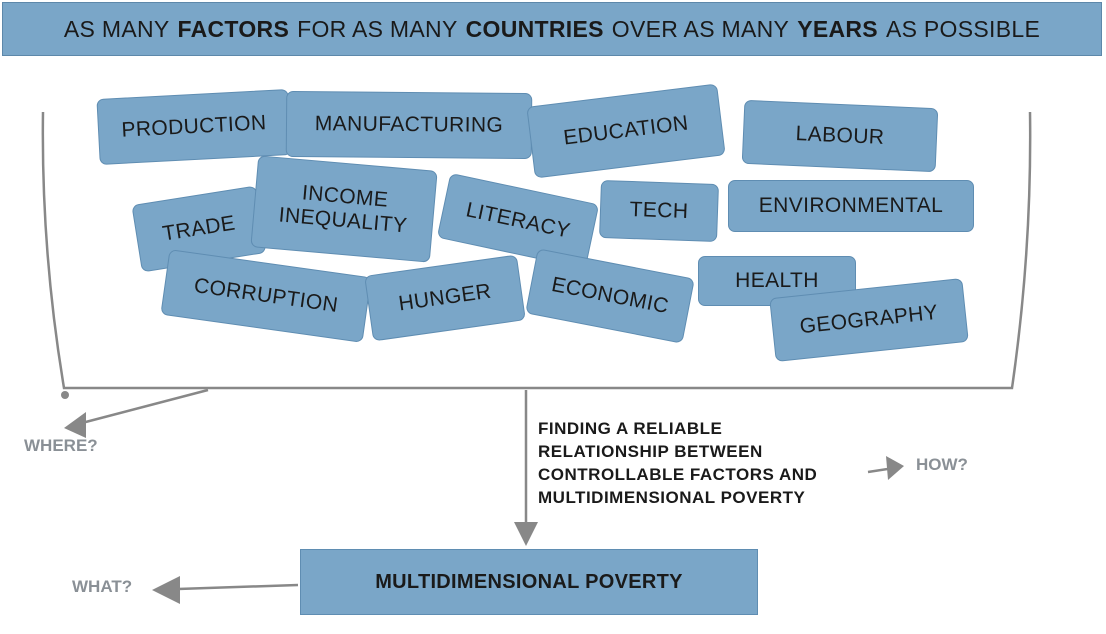 Image resolution: width=1106 pixels, height=634 pixels. Describe the element at coordinates (851, 206) in the screenshot. I see `factor-environmental: ENVIRONMENTAL` at that location.